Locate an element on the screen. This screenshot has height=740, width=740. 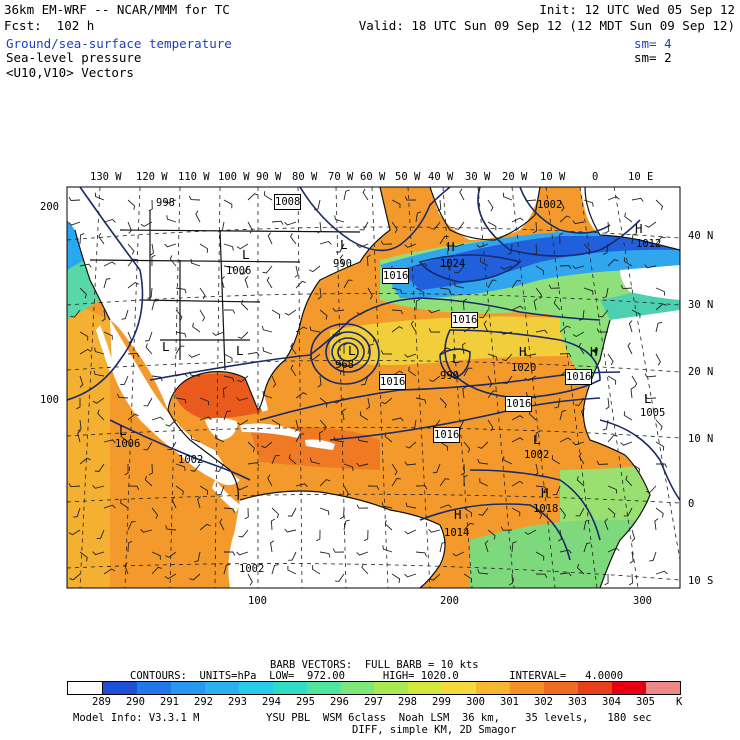
contour-1016-a is located at coordinates (375, 339).